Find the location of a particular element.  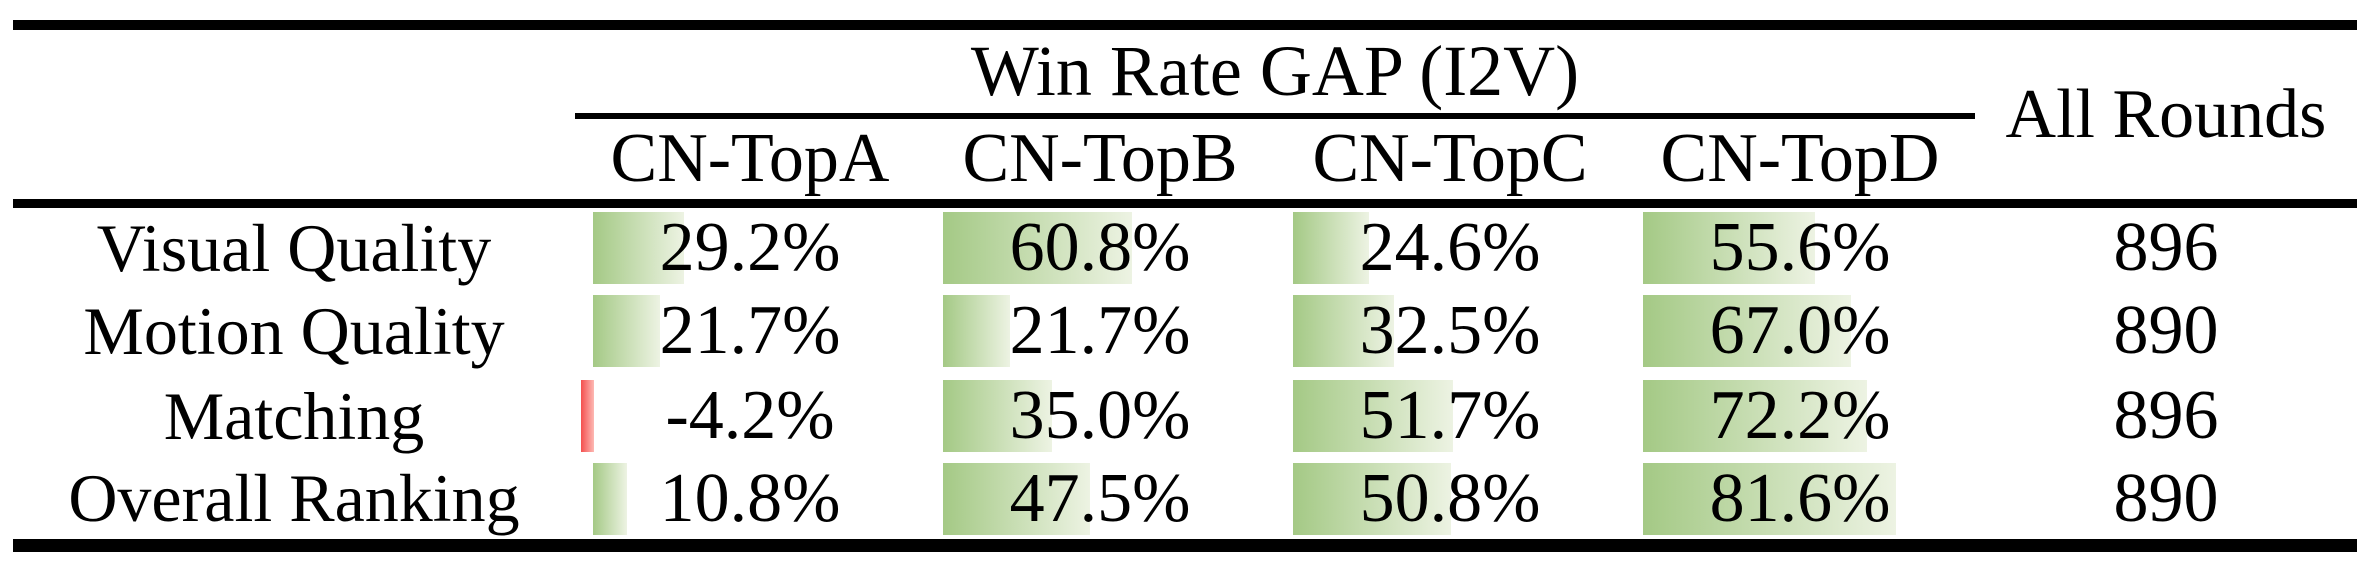

cell-value: 35.0% is located at coordinates (1100, 415).